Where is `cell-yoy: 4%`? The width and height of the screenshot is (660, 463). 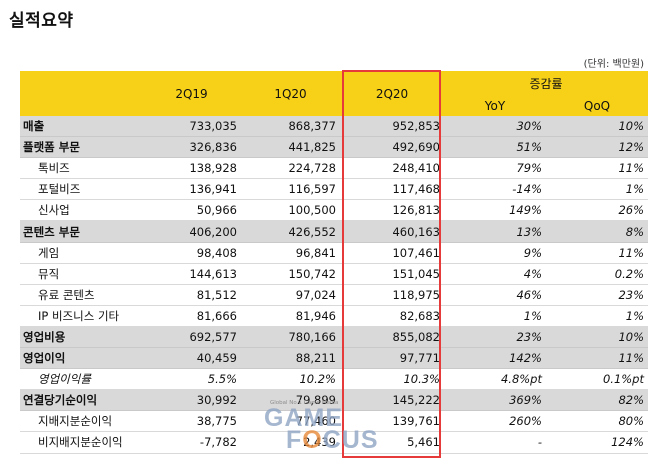 cell-yoy: 4% is located at coordinates (495, 274).